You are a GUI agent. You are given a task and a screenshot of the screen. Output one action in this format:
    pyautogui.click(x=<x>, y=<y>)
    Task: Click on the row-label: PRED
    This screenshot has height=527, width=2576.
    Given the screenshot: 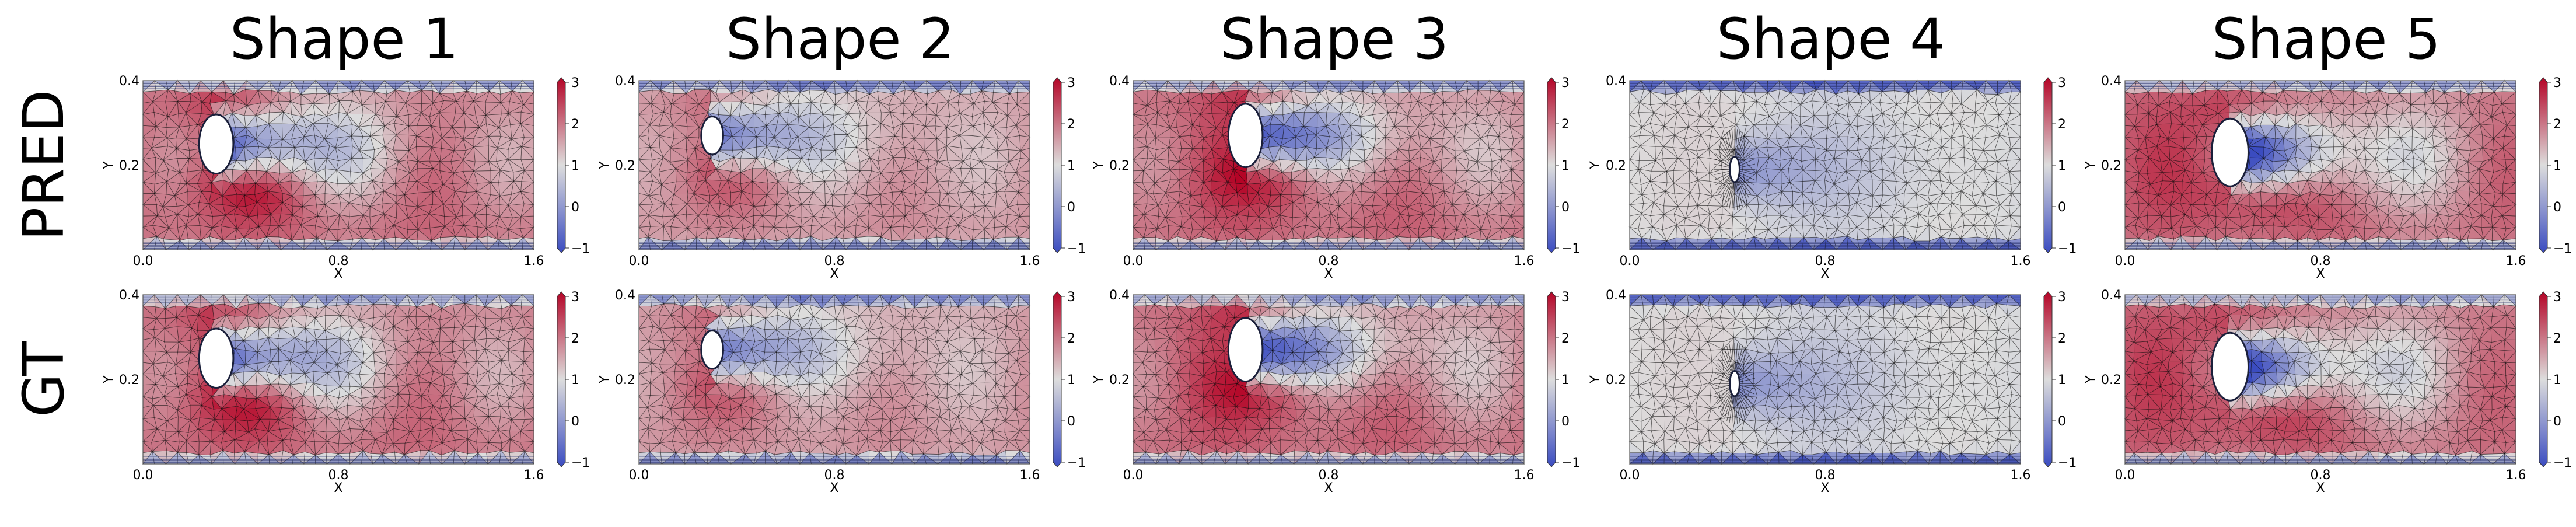 What is the action you would take?
    pyautogui.click(x=43, y=164)
    